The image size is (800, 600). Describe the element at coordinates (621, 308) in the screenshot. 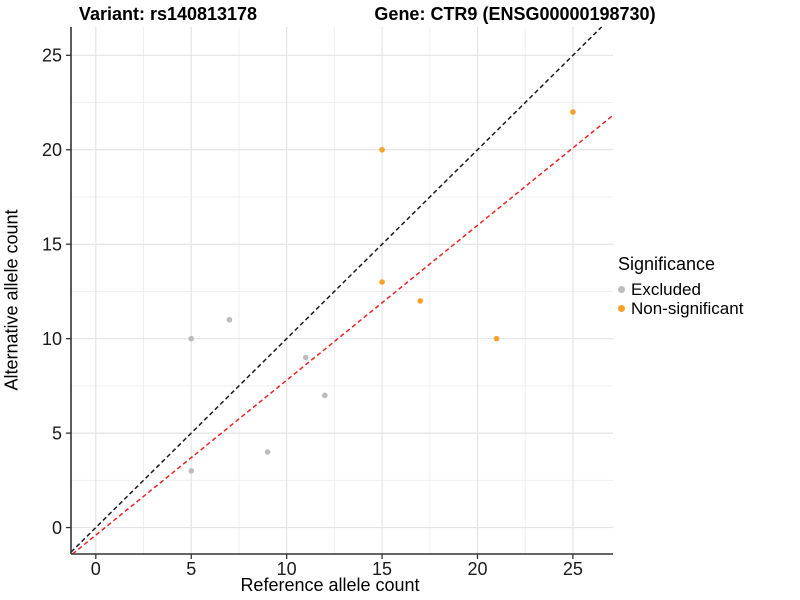

I see `non-significant-swatch-icon` at that location.